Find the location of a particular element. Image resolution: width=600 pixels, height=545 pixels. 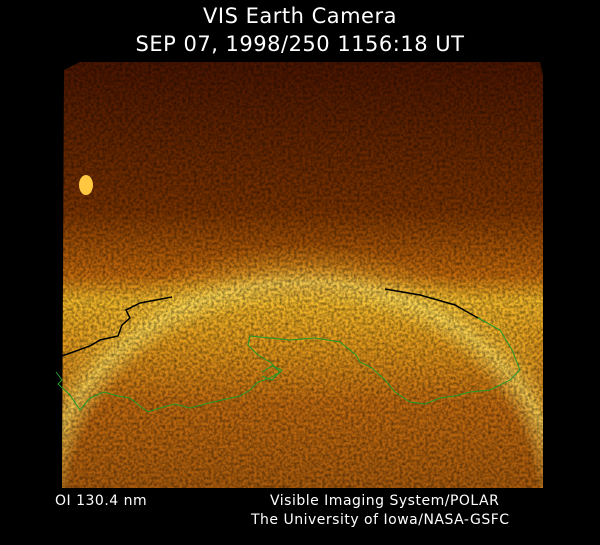

image-title: VIS Earth Camera is located at coordinates (300, 16).